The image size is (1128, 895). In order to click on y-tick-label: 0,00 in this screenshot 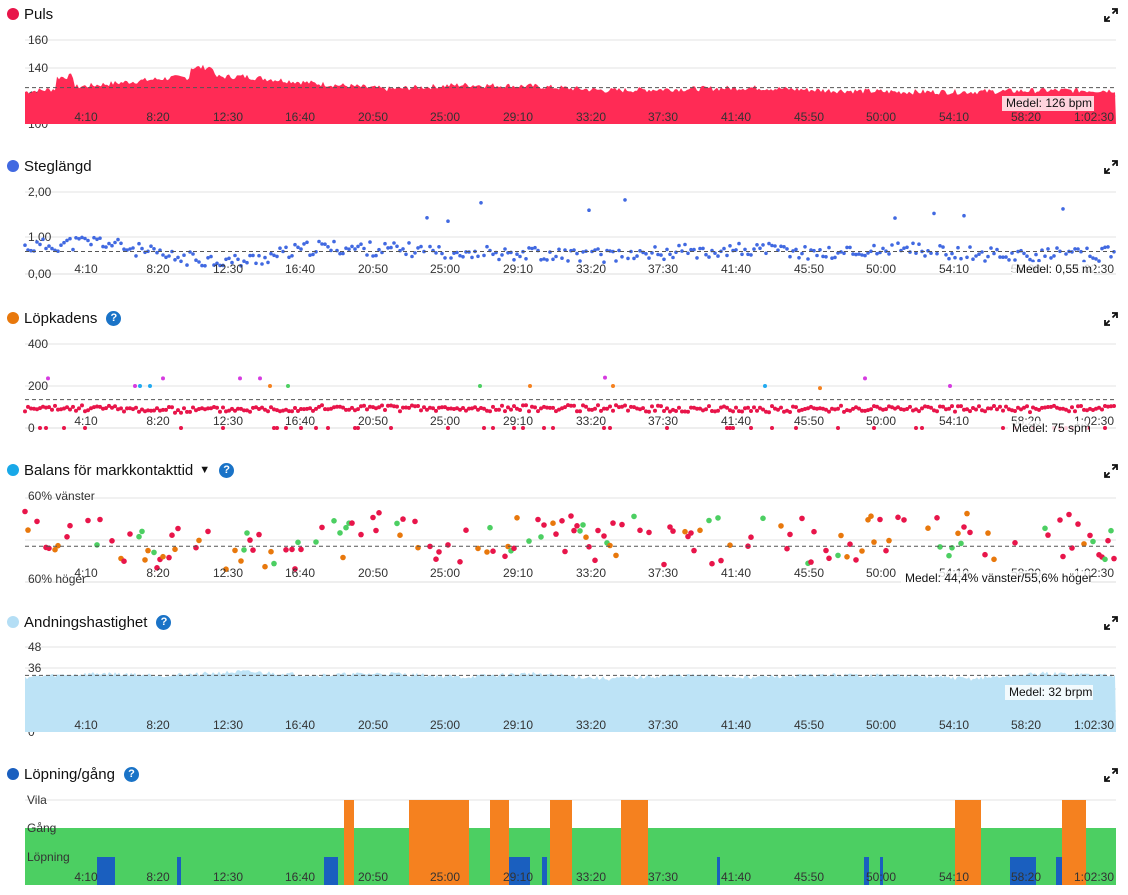, I will do `click(40, 274)`.